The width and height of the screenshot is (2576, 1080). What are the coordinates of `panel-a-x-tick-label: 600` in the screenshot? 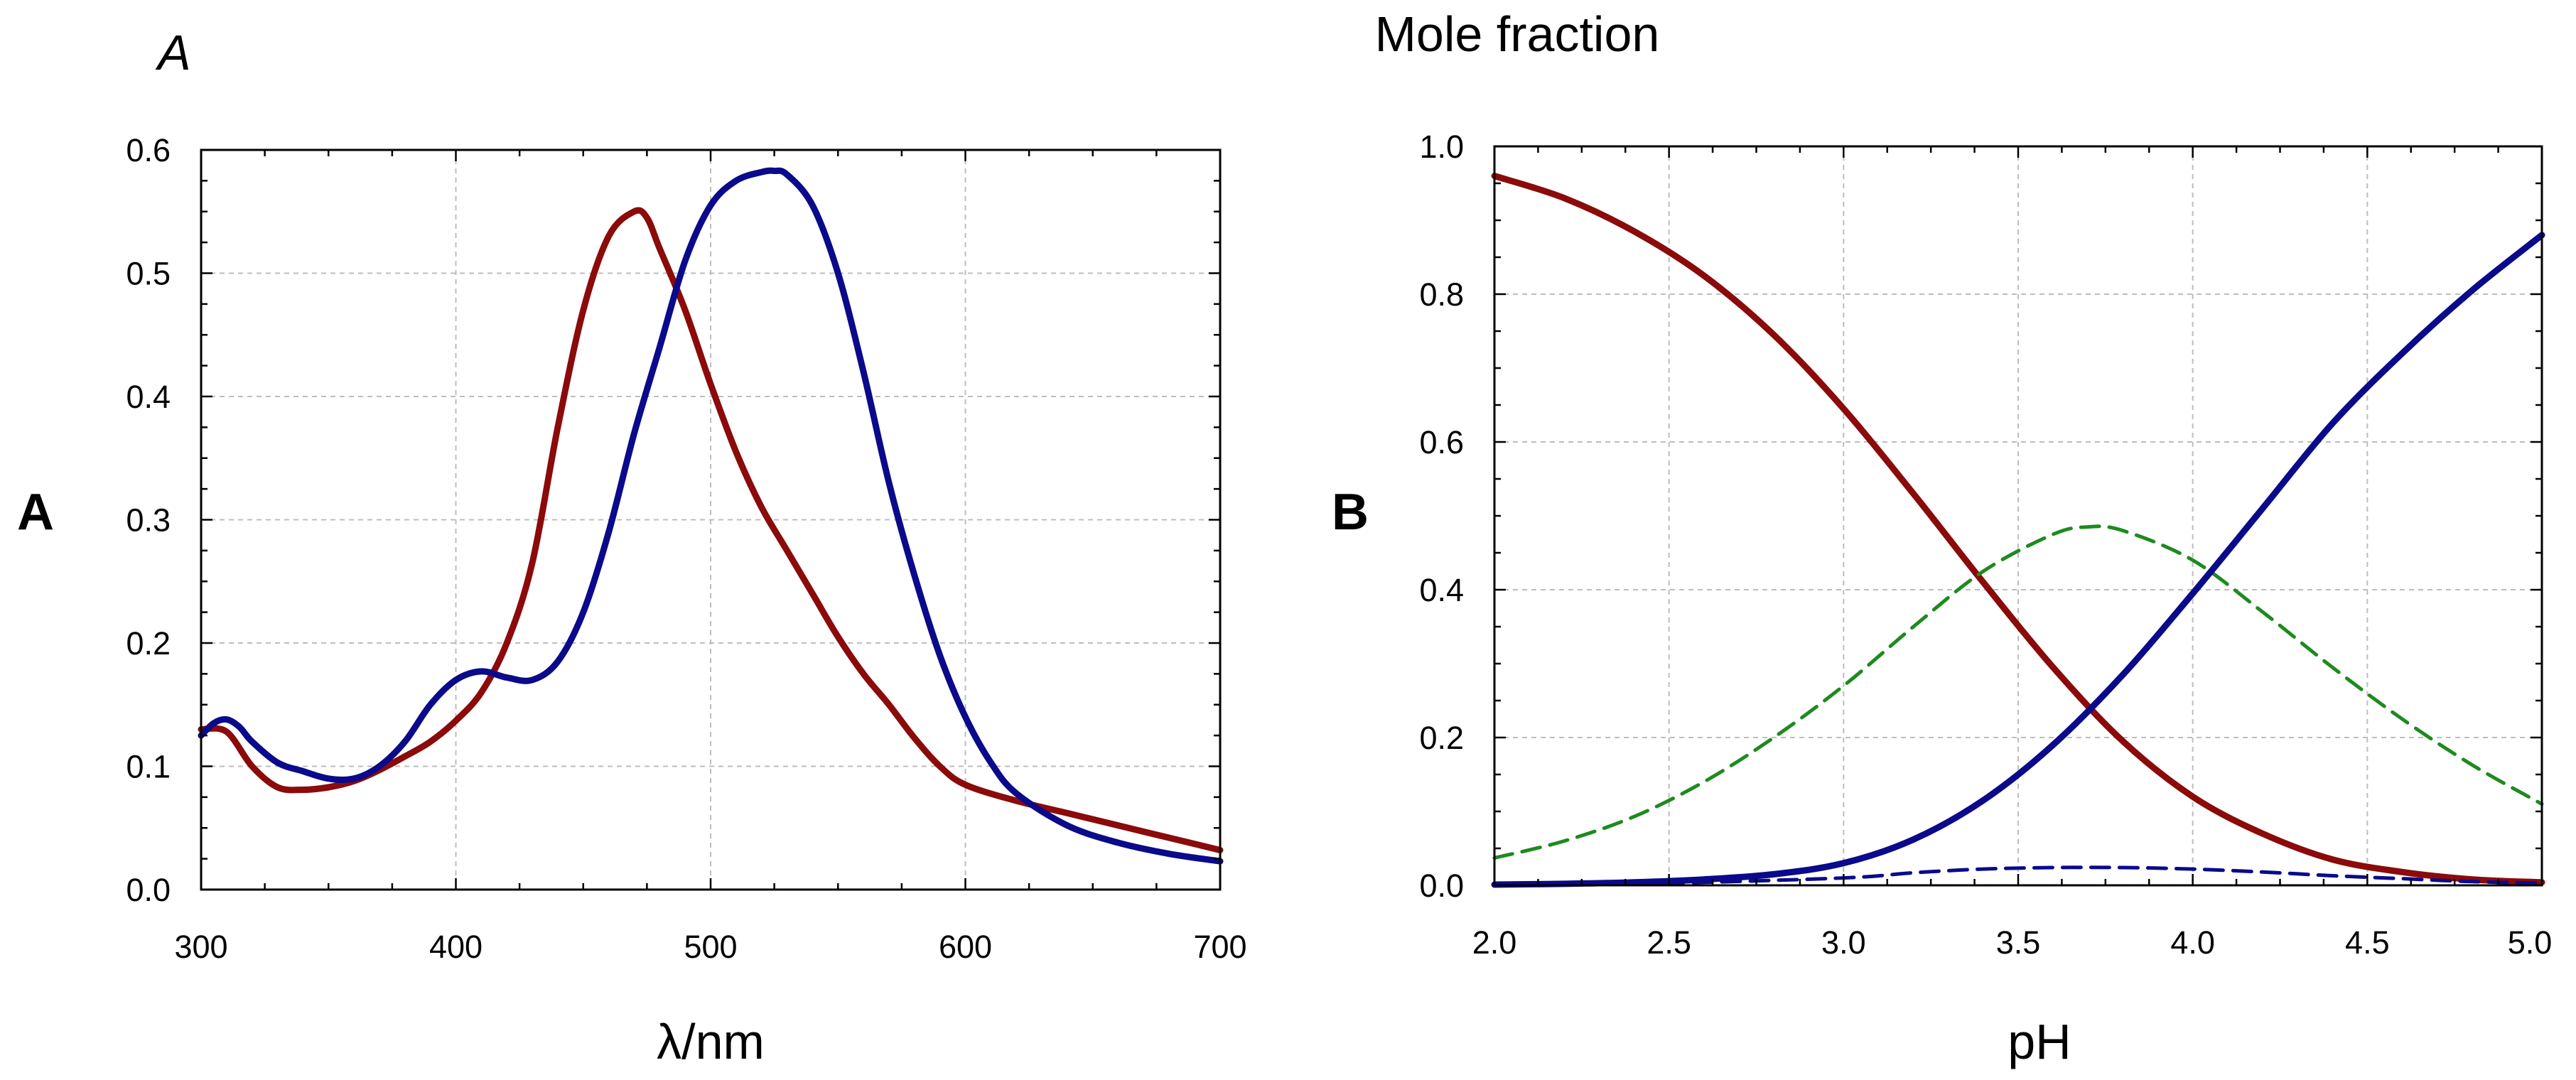 It's located at (966, 947).